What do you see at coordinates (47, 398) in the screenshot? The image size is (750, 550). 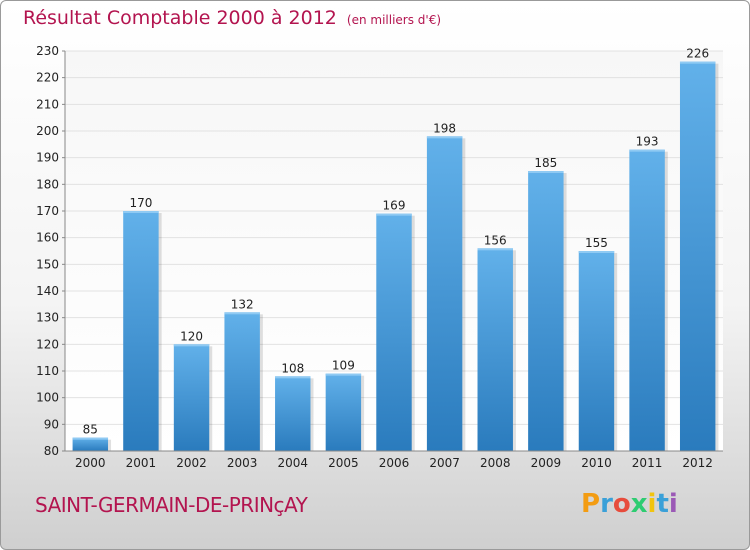 I see `y-tick-label: 100` at bounding box center [47, 398].